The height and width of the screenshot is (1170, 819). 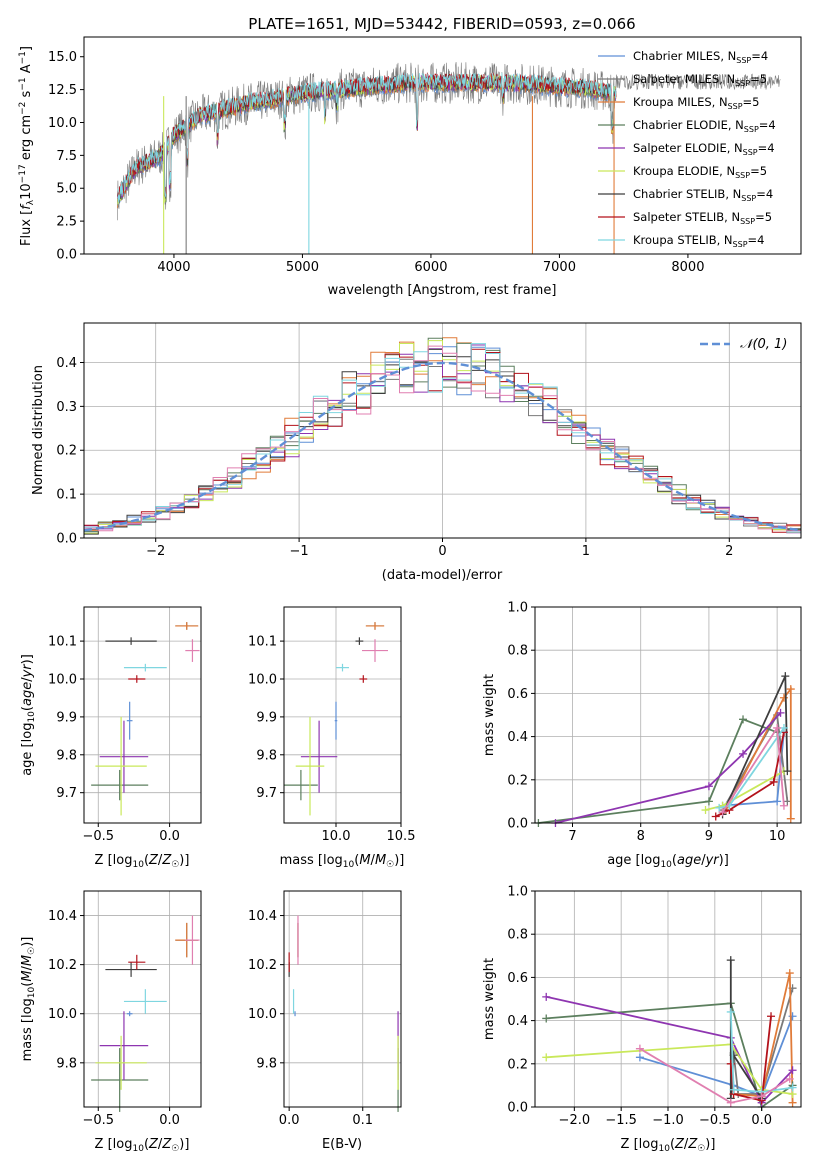 I want to click on y-tick-label: 1.0, so click(x=517, y=892).